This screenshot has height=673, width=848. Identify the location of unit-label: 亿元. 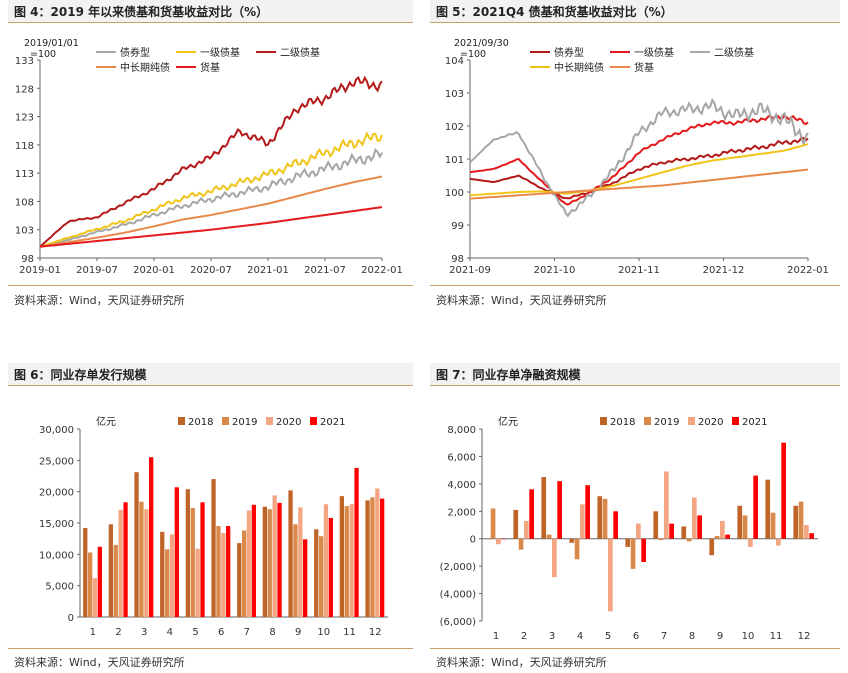
(508, 421).